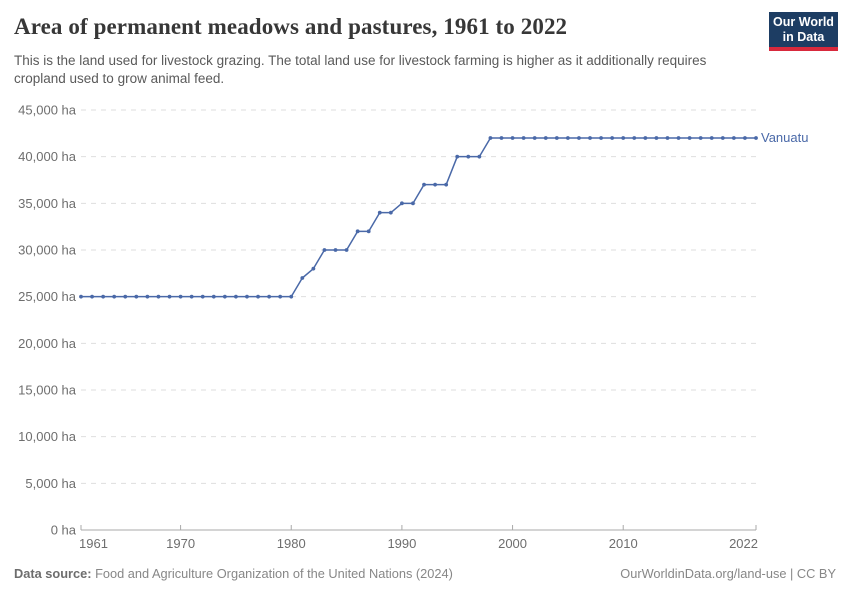 Image resolution: width=850 pixels, height=600 pixels. What do you see at coordinates (93, 543) in the screenshot?
I see `svg-text: 1961` at bounding box center [93, 543].